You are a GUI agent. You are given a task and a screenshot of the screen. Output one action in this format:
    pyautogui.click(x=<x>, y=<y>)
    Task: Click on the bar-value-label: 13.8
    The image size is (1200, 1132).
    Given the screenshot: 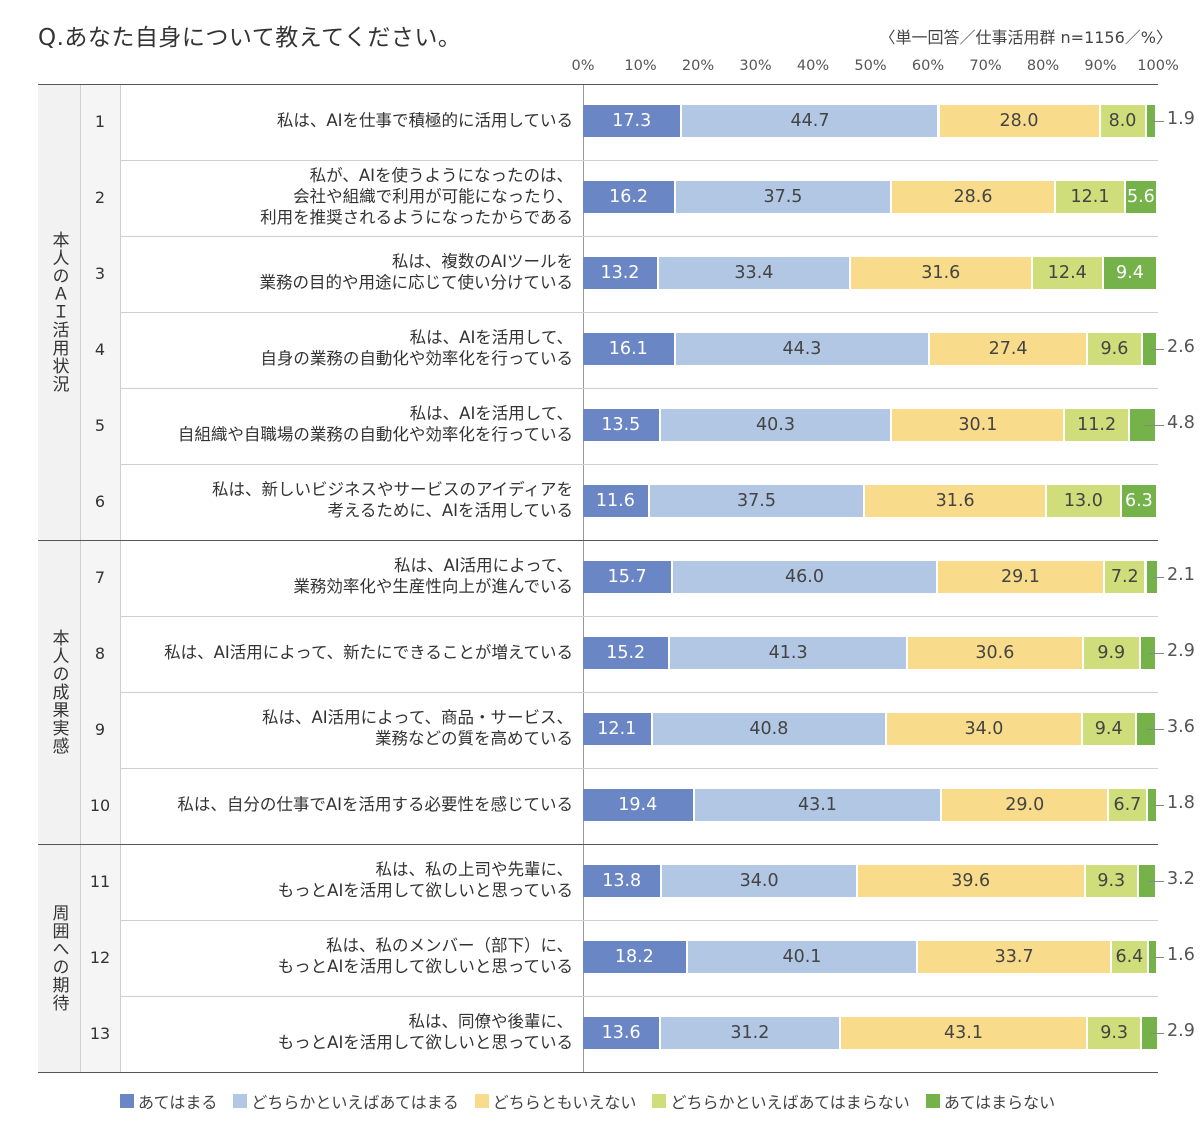 What is the action you would take?
    pyautogui.click(x=622, y=881)
    